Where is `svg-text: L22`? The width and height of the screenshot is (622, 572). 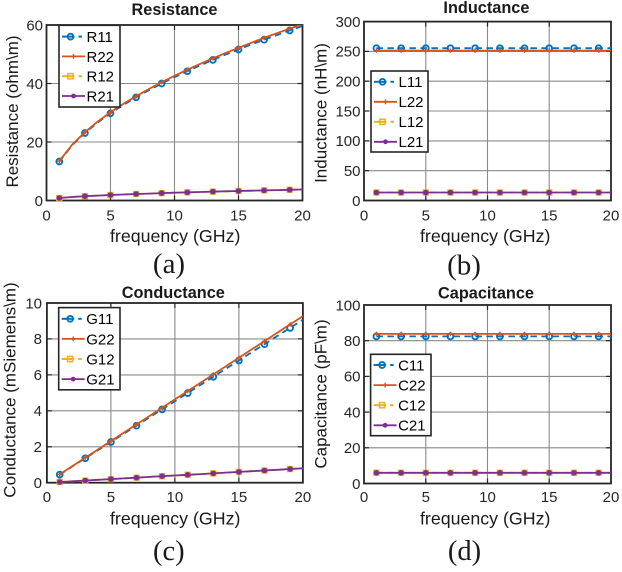
svg-text: L22 is located at coordinates (411, 102).